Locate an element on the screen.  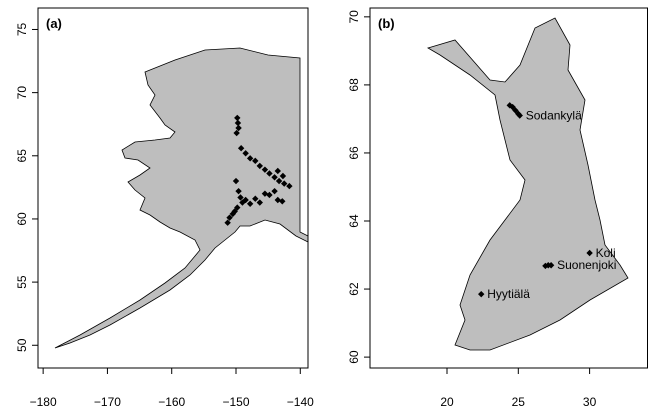
panel-title: (b) is located at coordinates (386, 23).